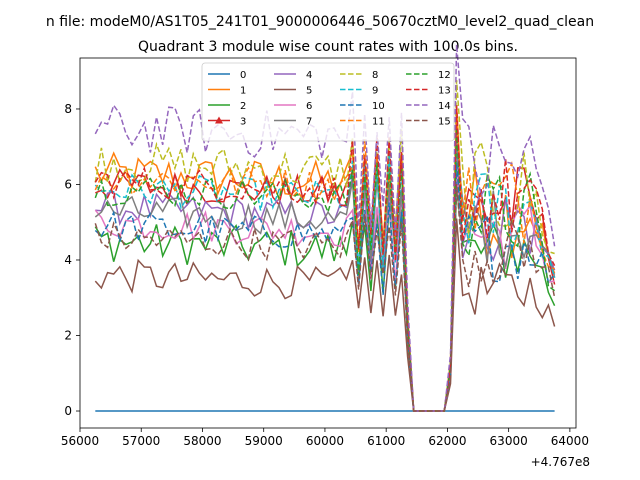 This screenshot has width=640, height=480. I want to click on y-tick-label: 2, so click(68, 336).